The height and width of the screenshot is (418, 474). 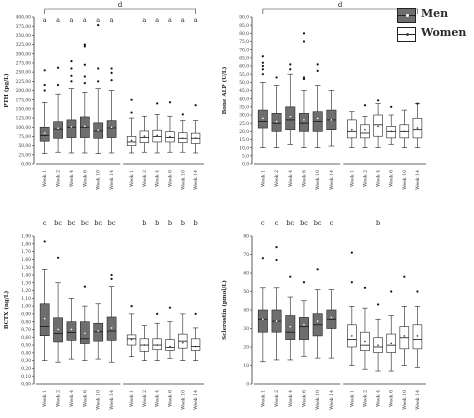 What do you see at coordinates (24, 64) in the screenshot?
I see `y-tick-label: 275,00` at bounding box center [24, 64].